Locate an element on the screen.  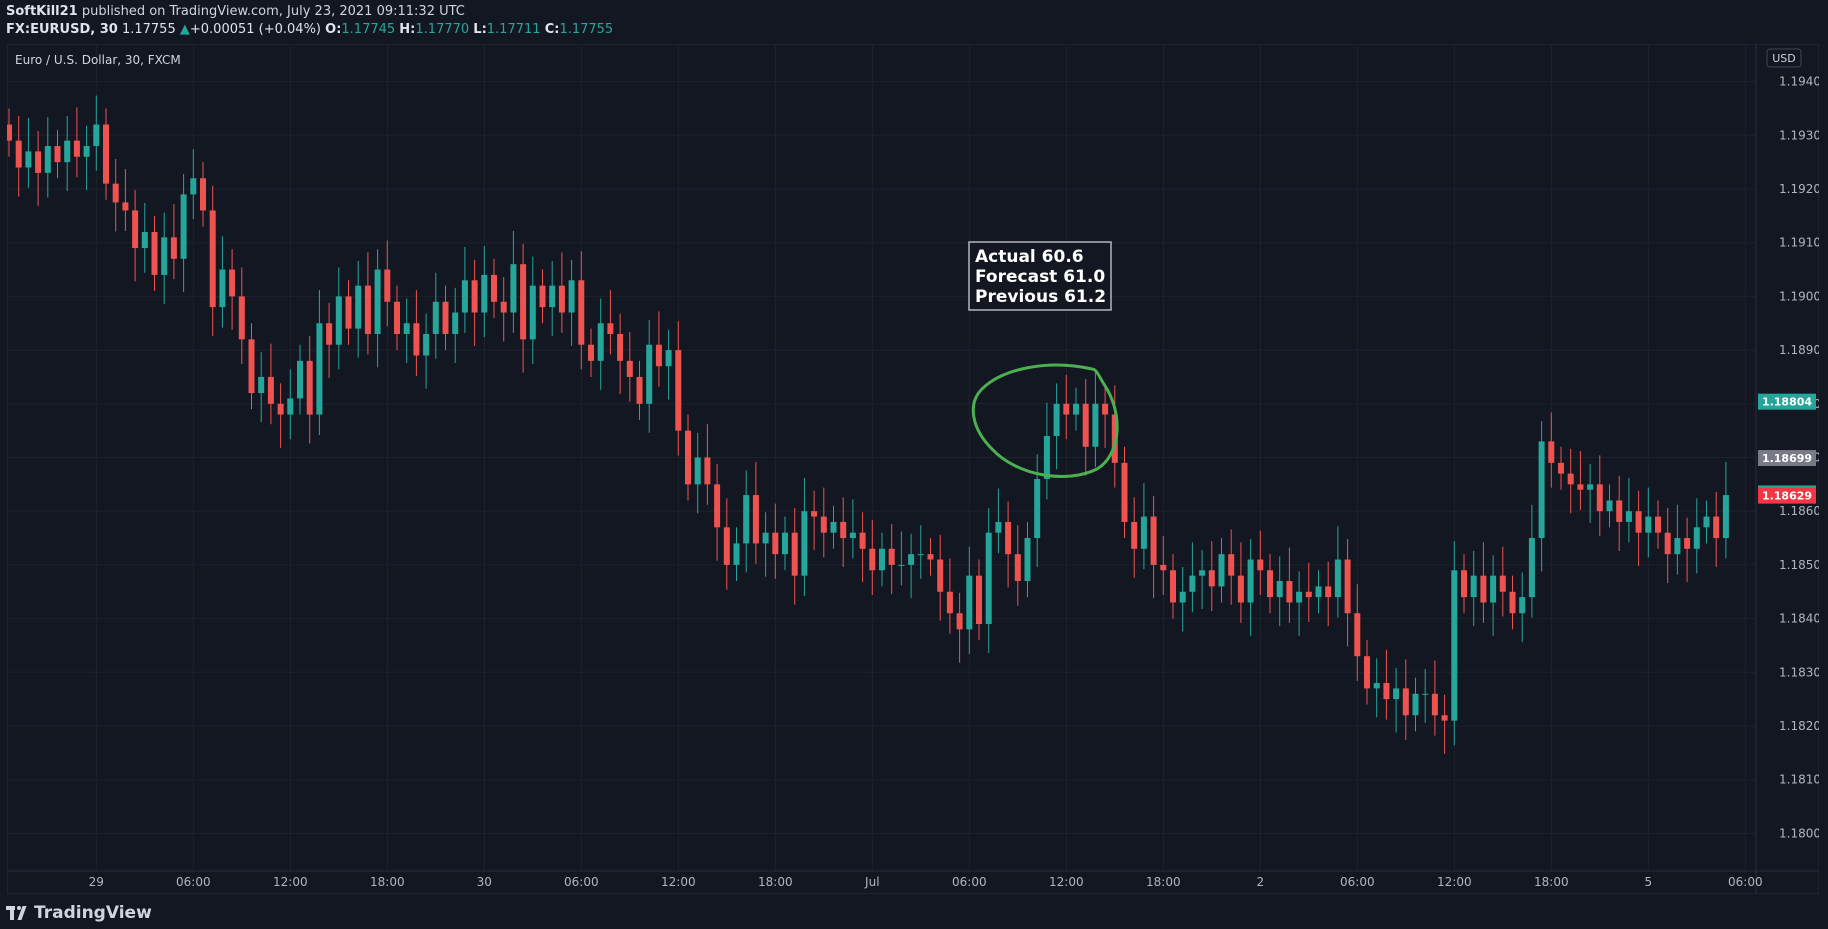
time-tick-label: 29 is located at coordinates (96, 882).